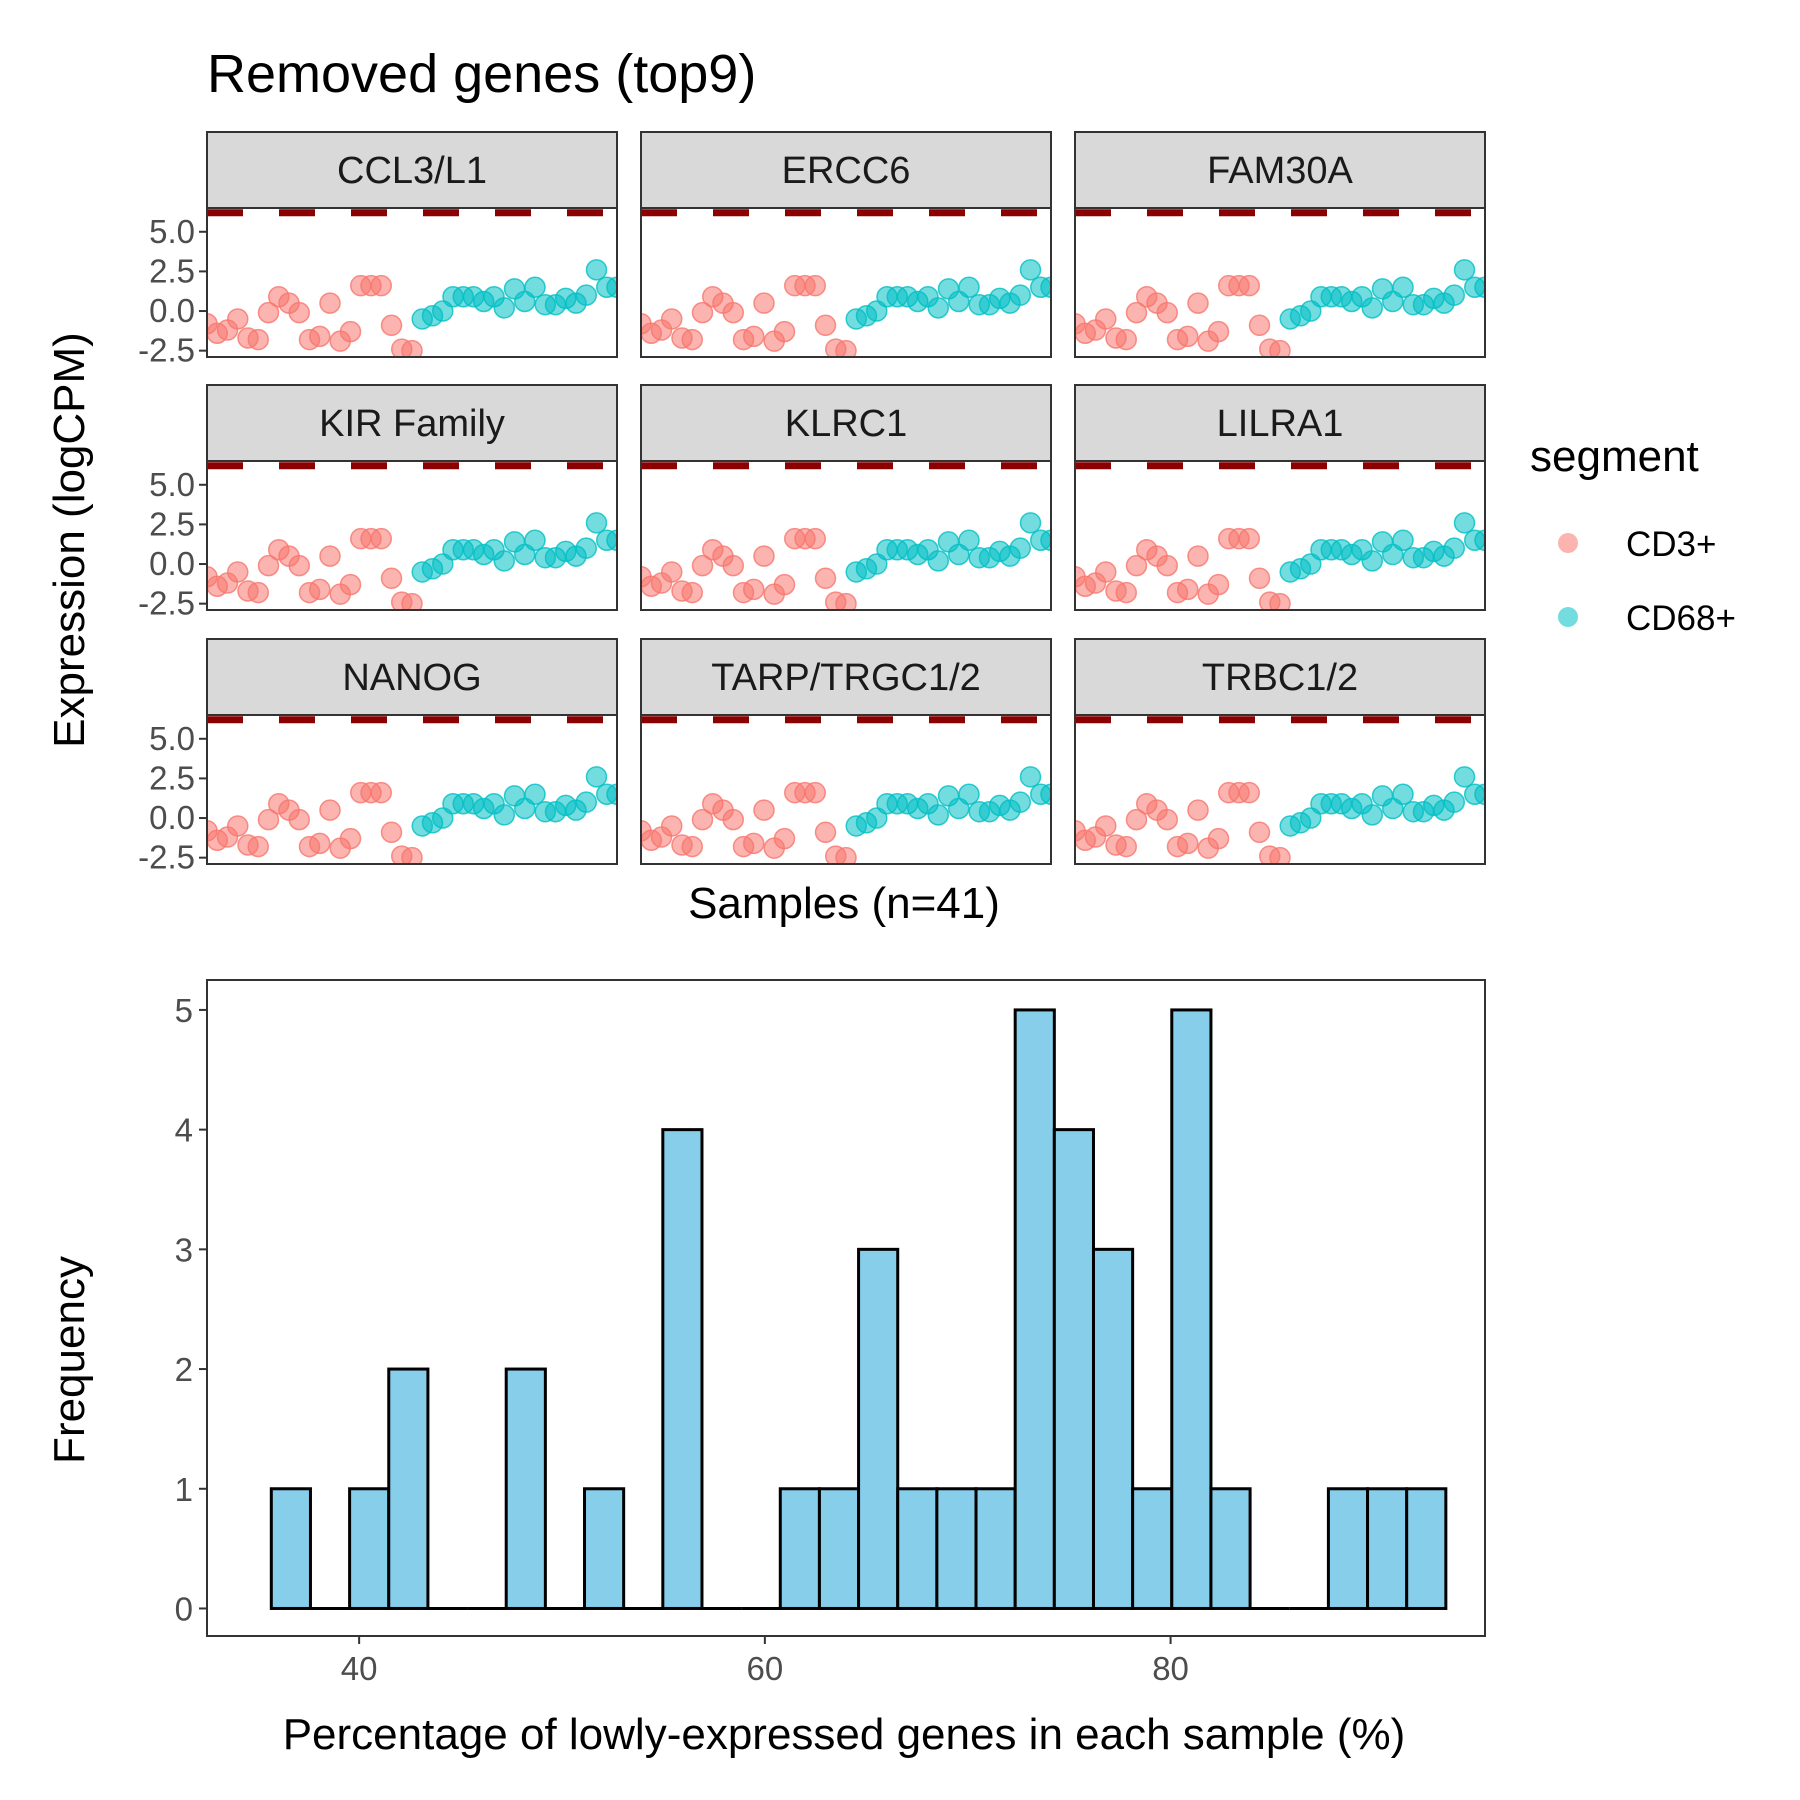 Image resolution: width=1800 pixels, height=1800 pixels. What do you see at coordinates (412, 244) in the screenshot?
I see `facet-ccl3-l1: CCL3/L1` at bounding box center [412, 244].